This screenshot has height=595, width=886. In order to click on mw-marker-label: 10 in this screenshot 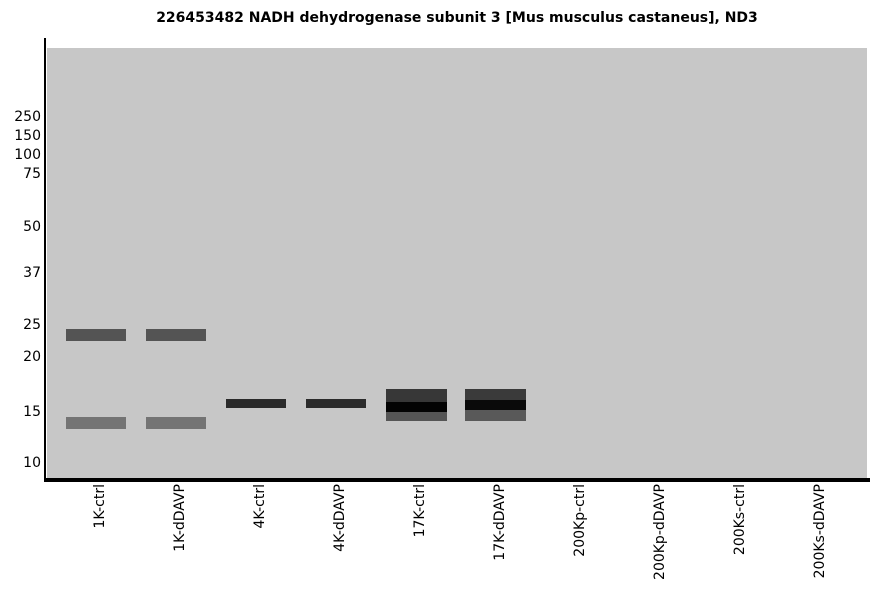, I will do `click(32, 463)`.